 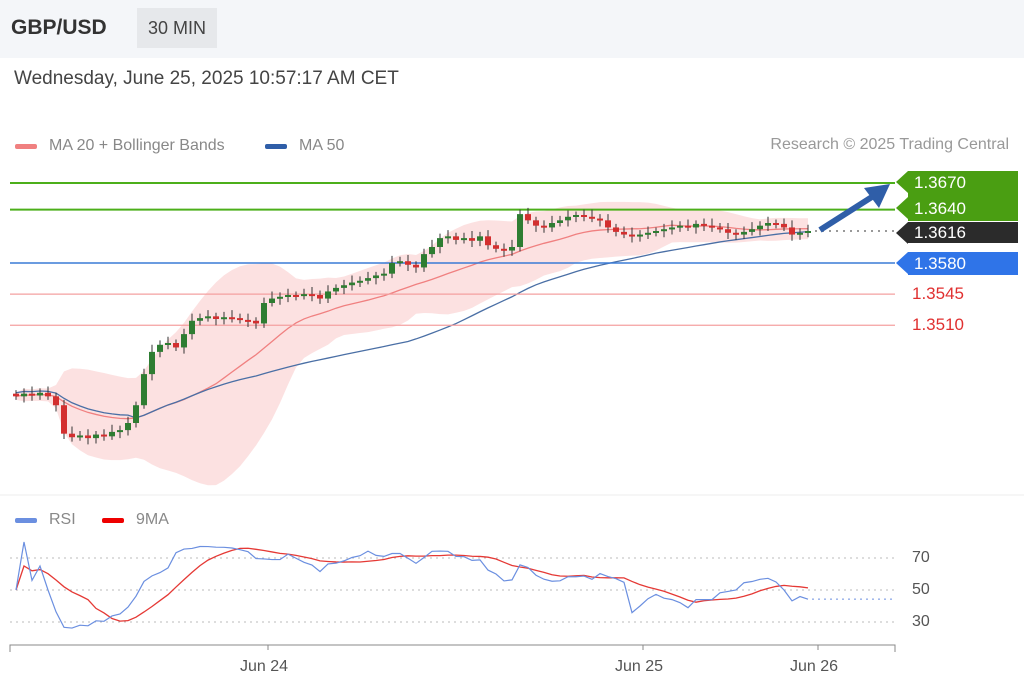 What do you see at coordinates (264, 666) in the screenshot?
I see `x-tick: Jun 24` at bounding box center [264, 666].